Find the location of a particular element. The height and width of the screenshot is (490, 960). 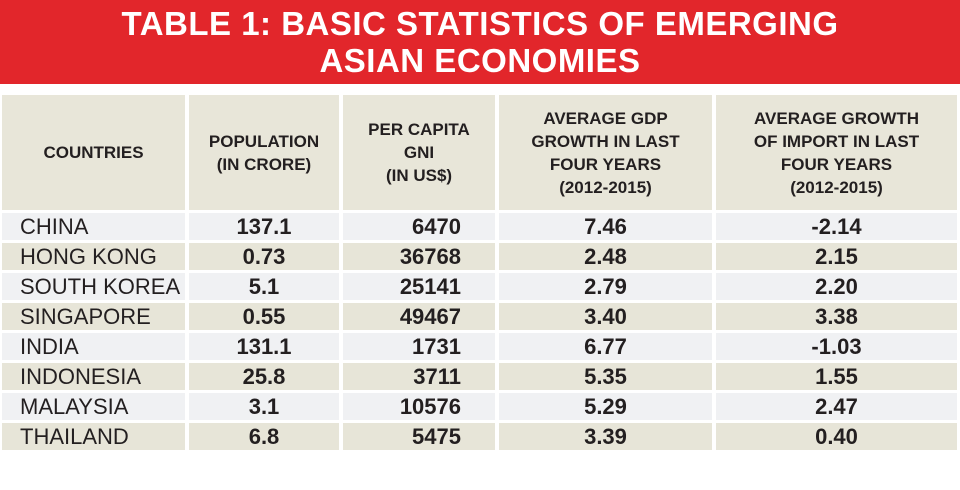

gni-cell: 1731 is located at coordinates (419, 346).